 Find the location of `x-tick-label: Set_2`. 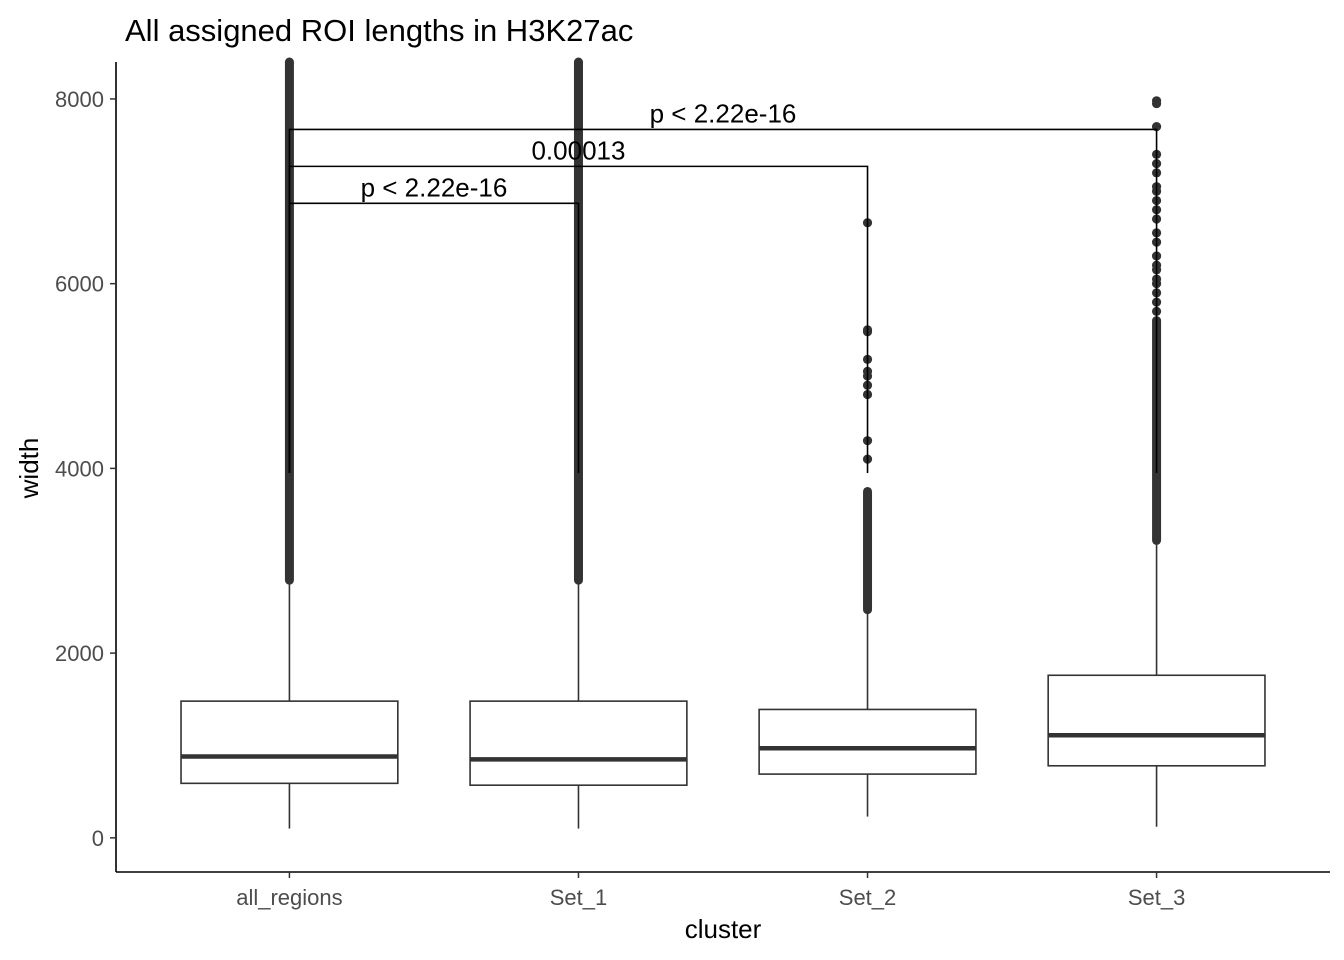

x-tick-label: Set_2 is located at coordinates (868, 897).